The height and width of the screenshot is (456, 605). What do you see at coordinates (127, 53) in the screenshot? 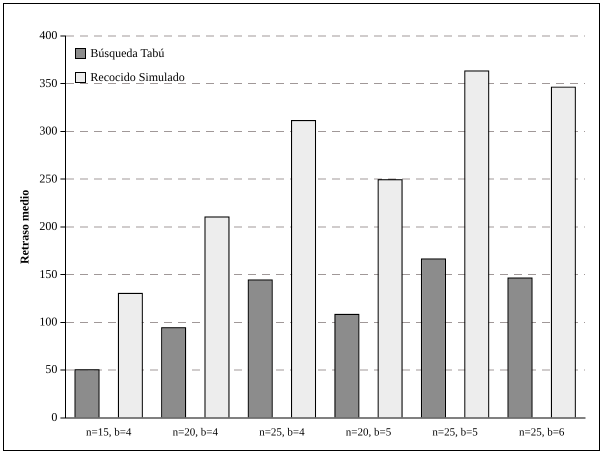
I see `legend-label: Búsqueda Tabú` at bounding box center [127, 53].